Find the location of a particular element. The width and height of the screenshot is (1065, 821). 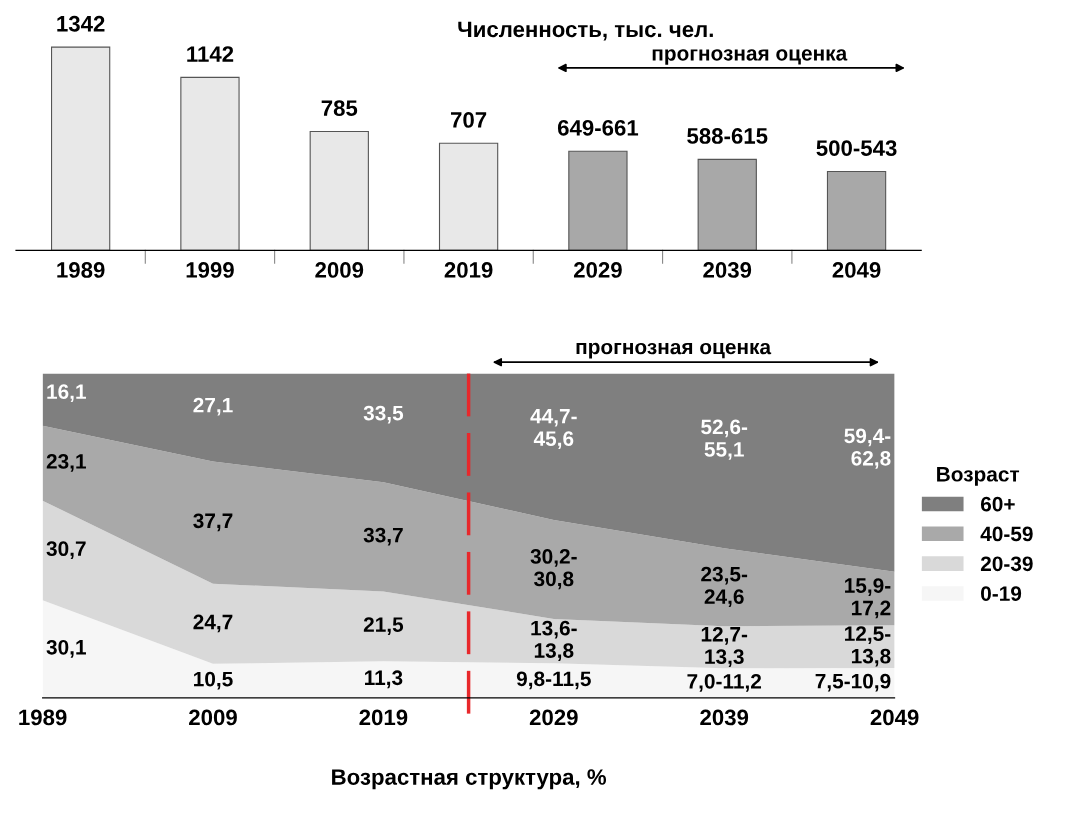

data-label: 13,6- 13,8 is located at coordinates (554, 640).